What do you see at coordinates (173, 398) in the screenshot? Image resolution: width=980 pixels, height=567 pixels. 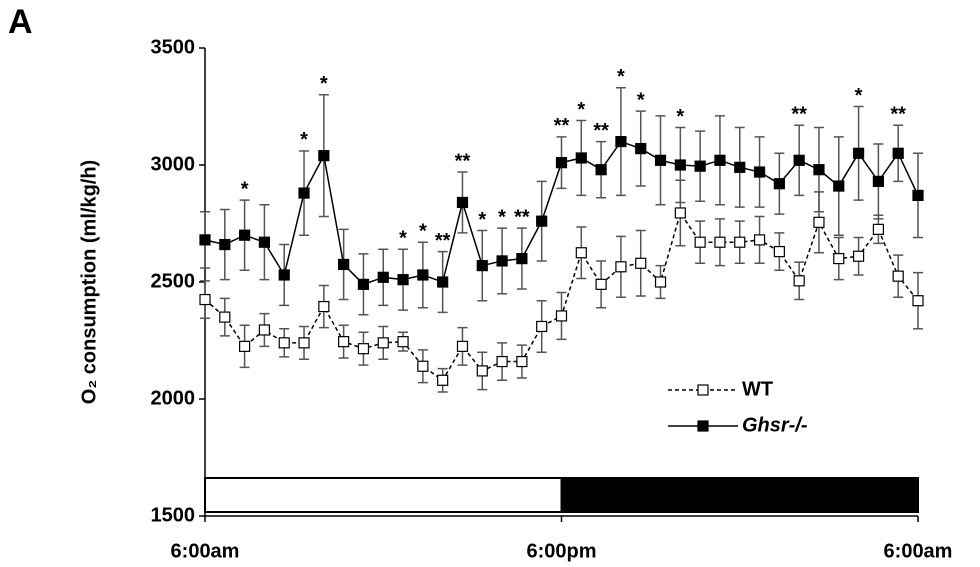 I see `y-tick-label: 2000` at bounding box center [173, 398].